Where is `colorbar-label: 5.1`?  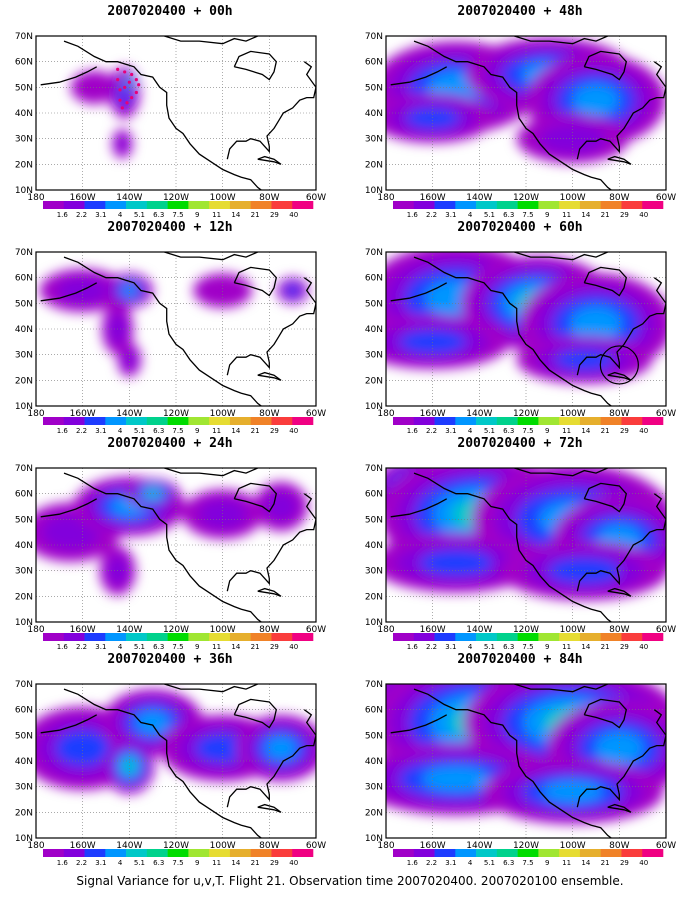
colorbar-label: 5.1 is located at coordinates (489, 215).